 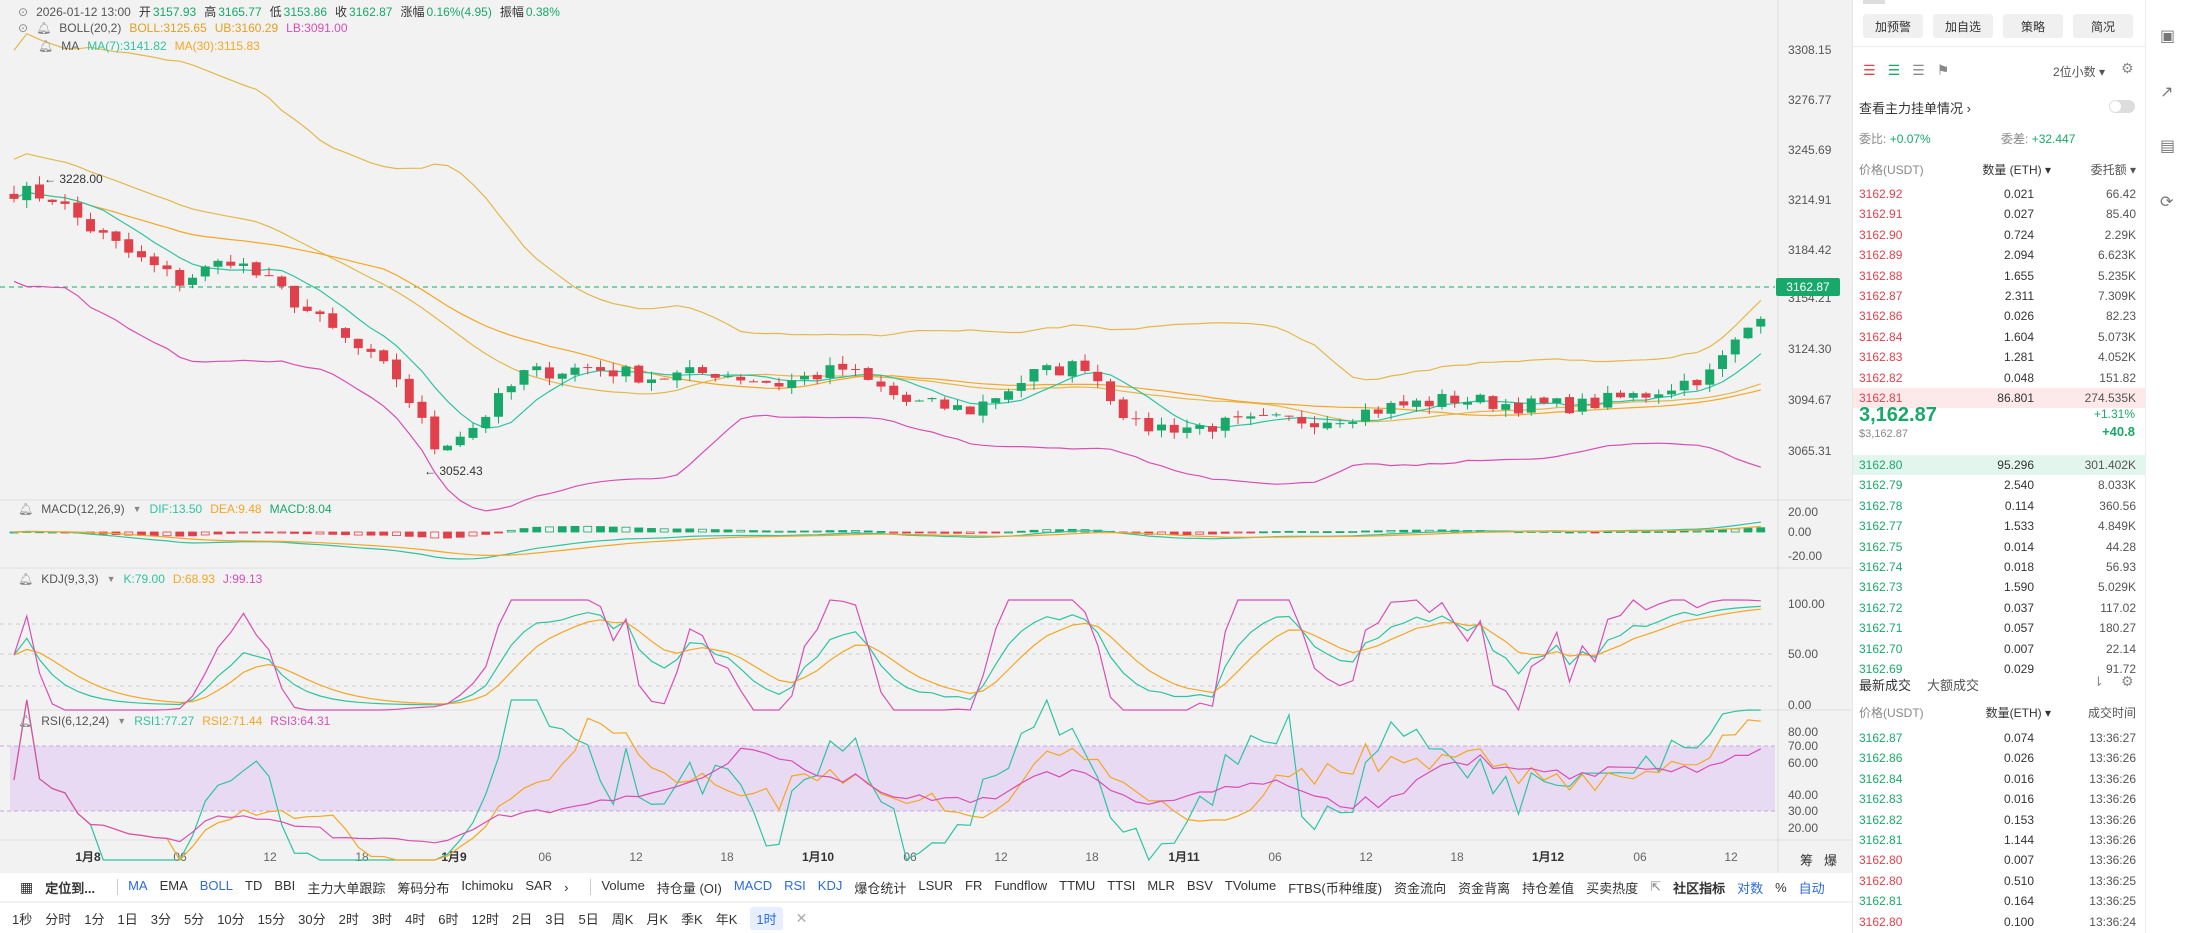 What do you see at coordinates (2033, 26) in the screenshot?
I see `strategy-button: 策略` at bounding box center [2033, 26].